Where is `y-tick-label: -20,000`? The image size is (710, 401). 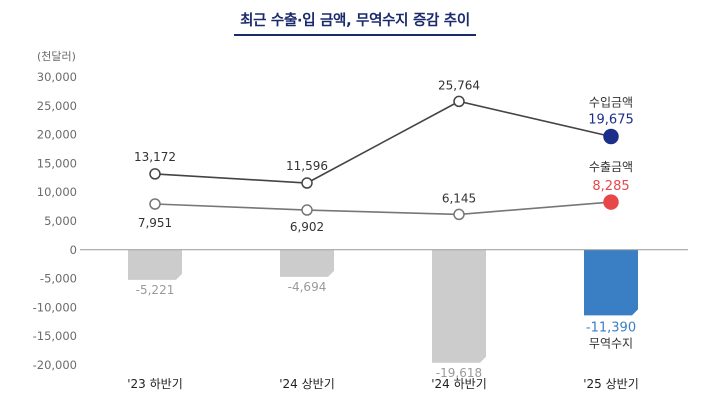
y-tick-label: -20,000 is located at coordinates (55, 365).